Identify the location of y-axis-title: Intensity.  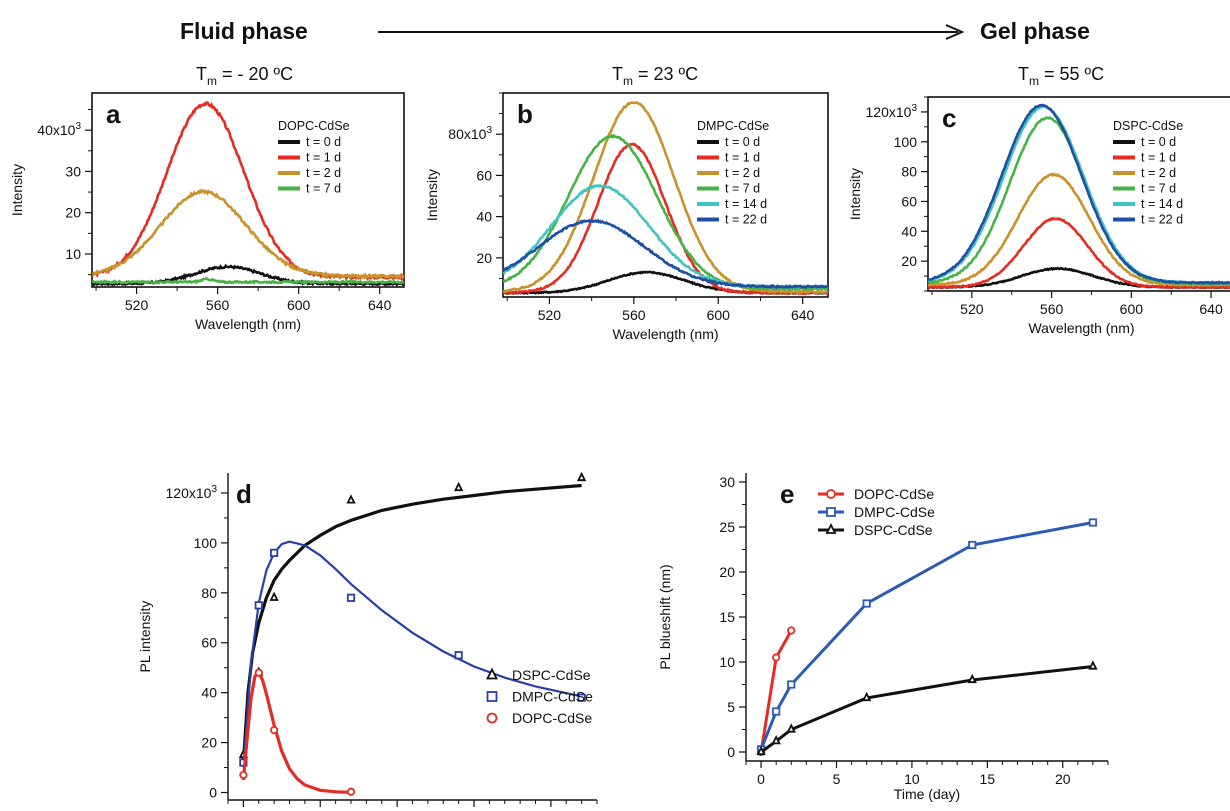
(855, 194).